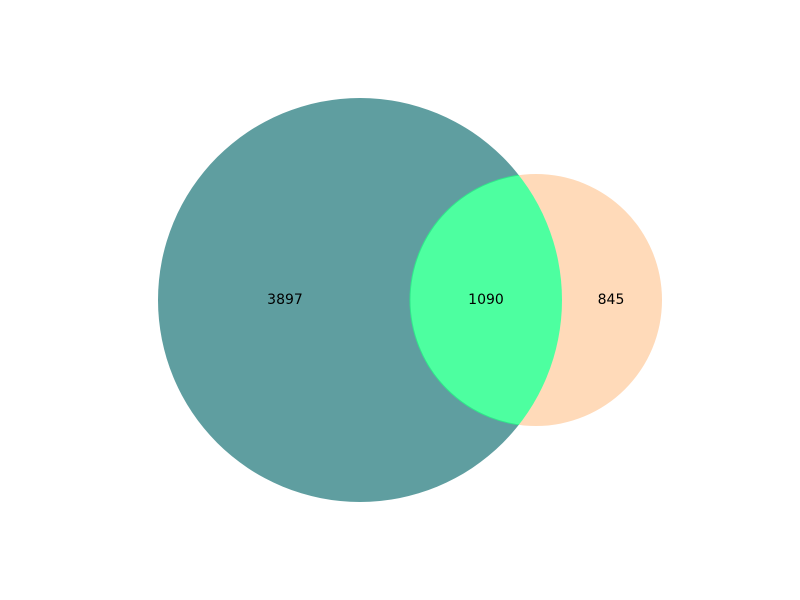  I want to click on left-only-count: 3897, so click(285, 300).